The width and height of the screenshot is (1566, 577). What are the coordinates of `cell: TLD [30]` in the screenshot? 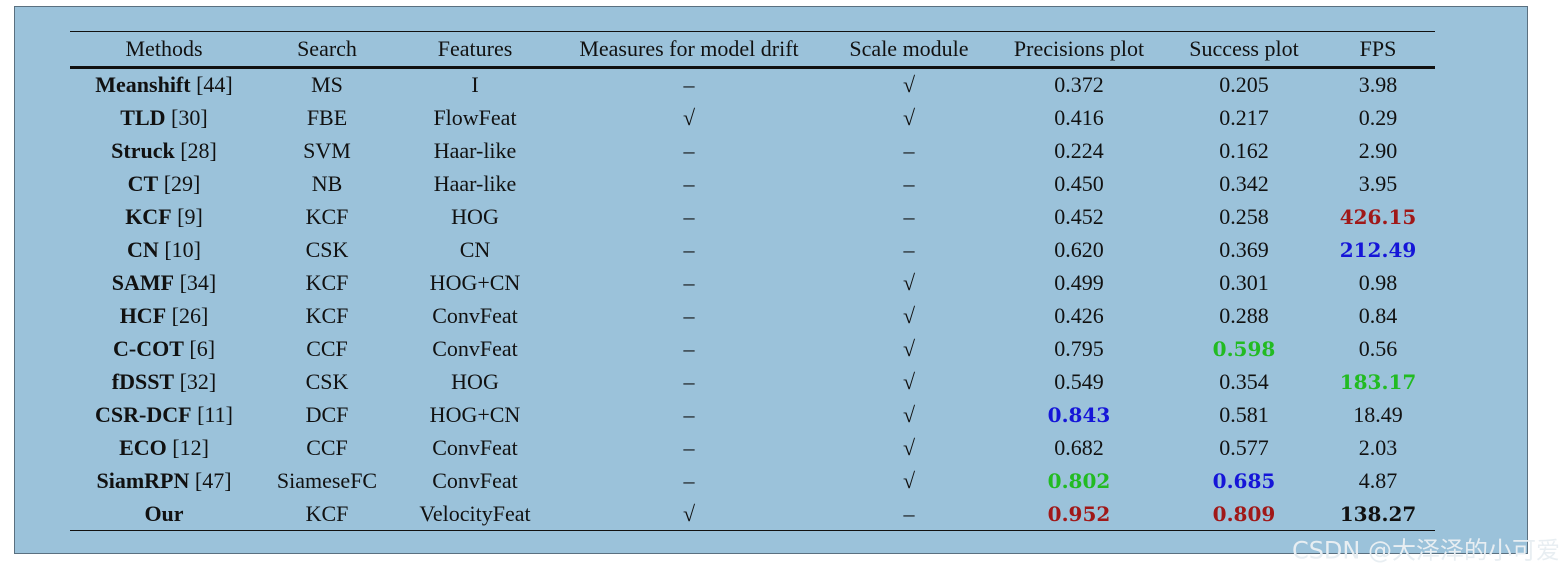 It's located at (163, 118).